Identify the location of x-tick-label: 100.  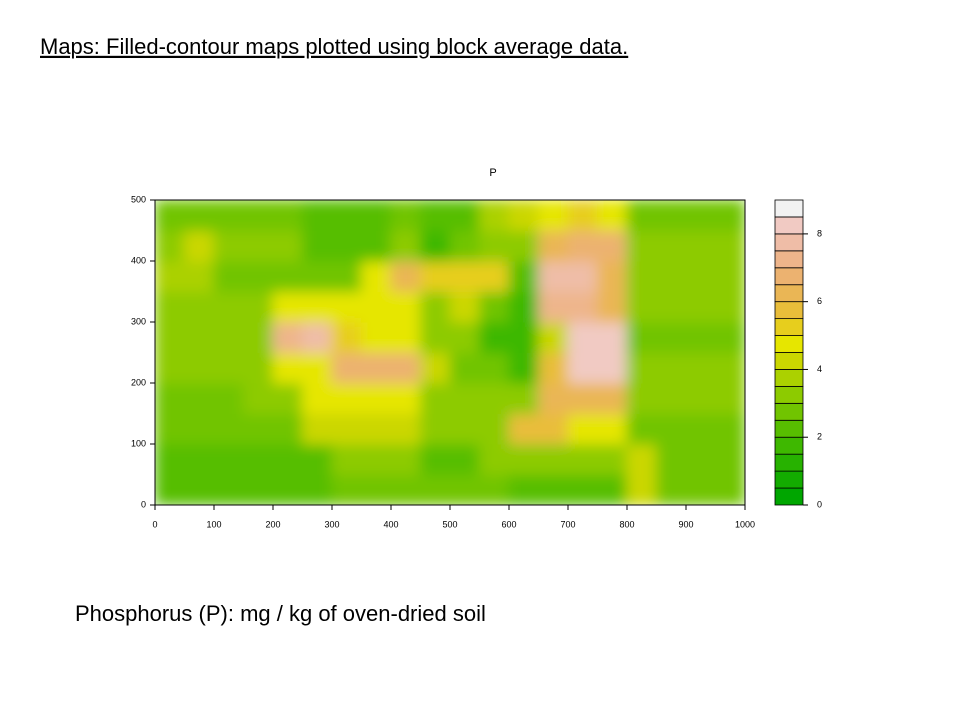
(213, 524).